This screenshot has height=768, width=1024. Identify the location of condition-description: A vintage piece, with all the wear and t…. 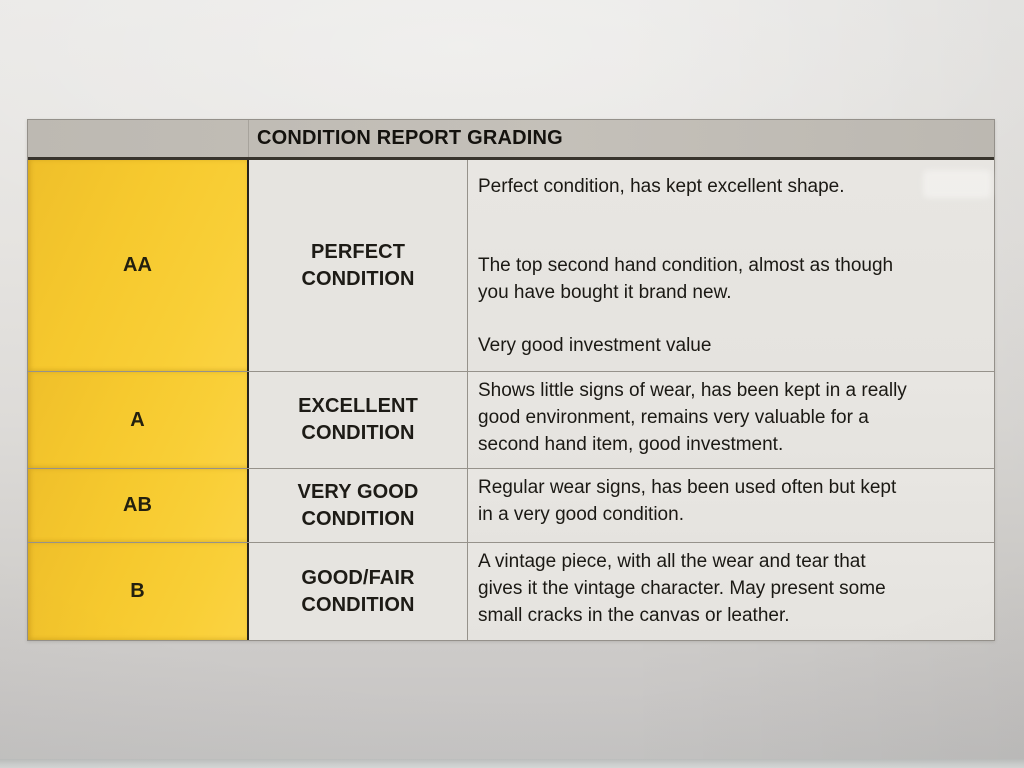
(731, 591).